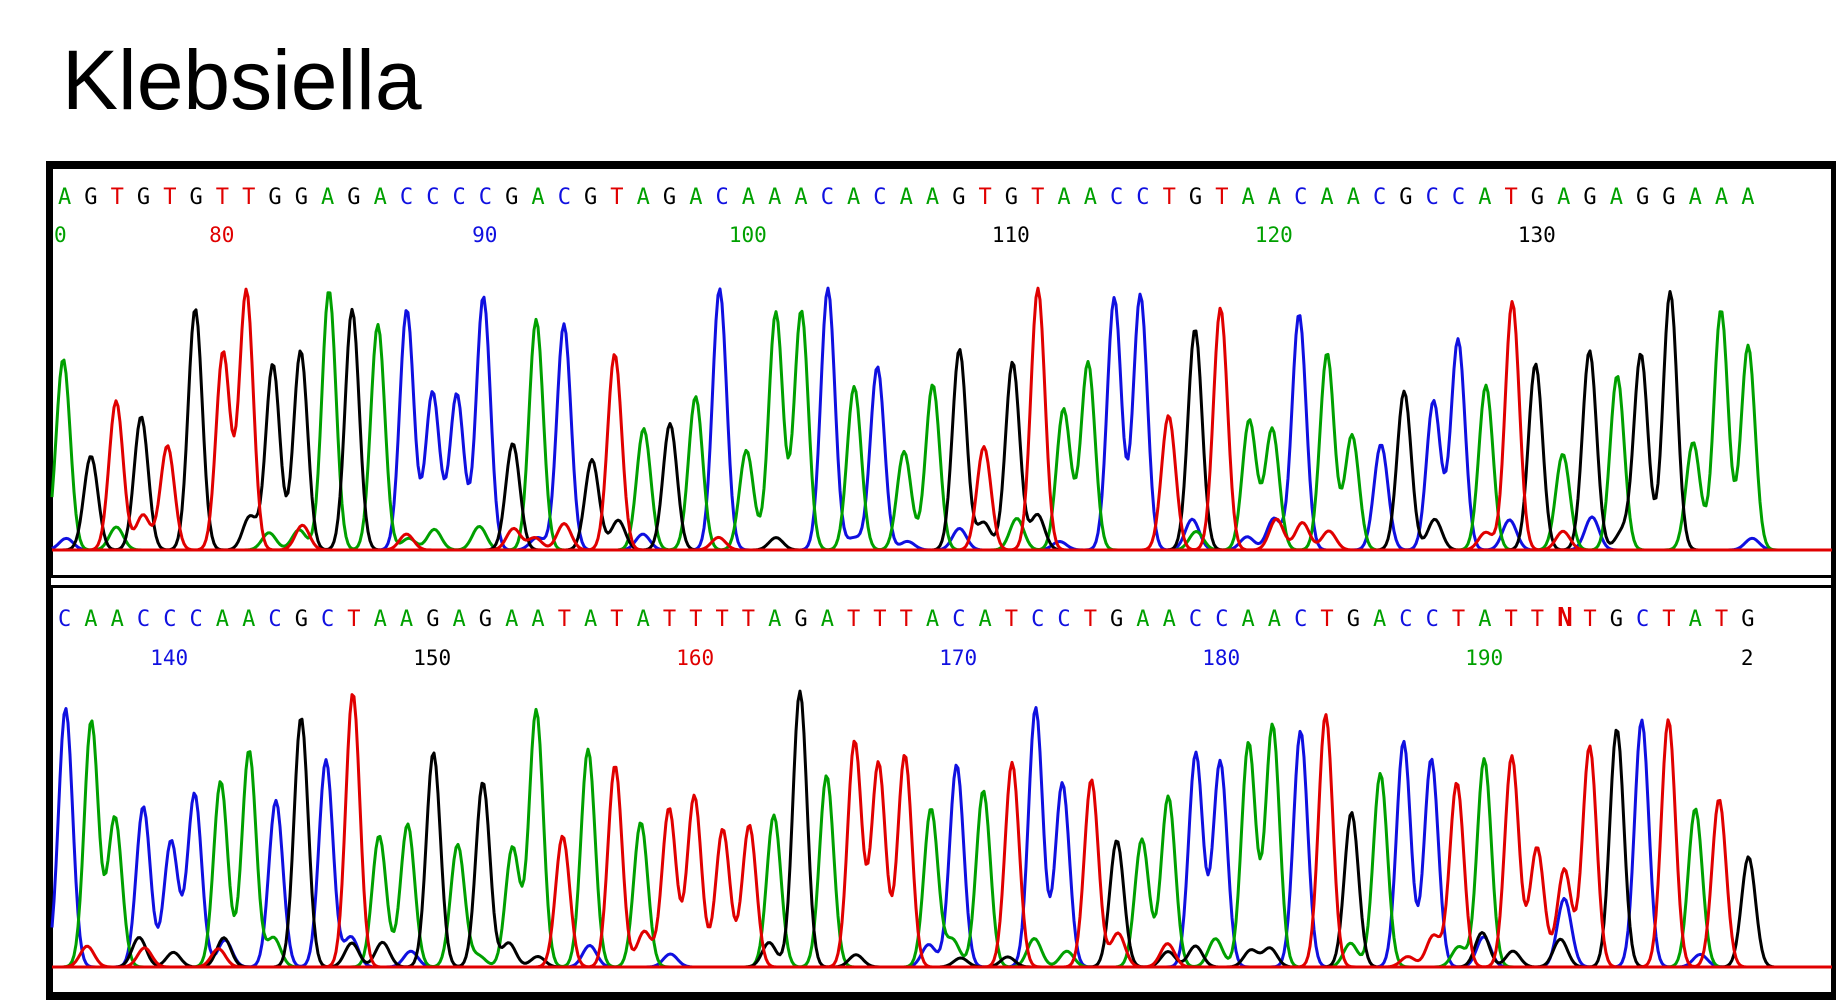  Describe the element at coordinates (1274, 235) in the screenshot. I see `position-label: 120` at that location.